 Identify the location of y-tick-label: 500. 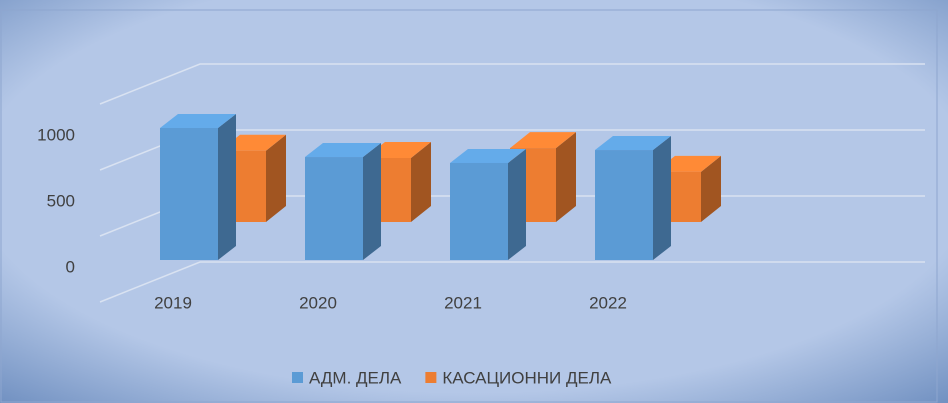
(61, 200).